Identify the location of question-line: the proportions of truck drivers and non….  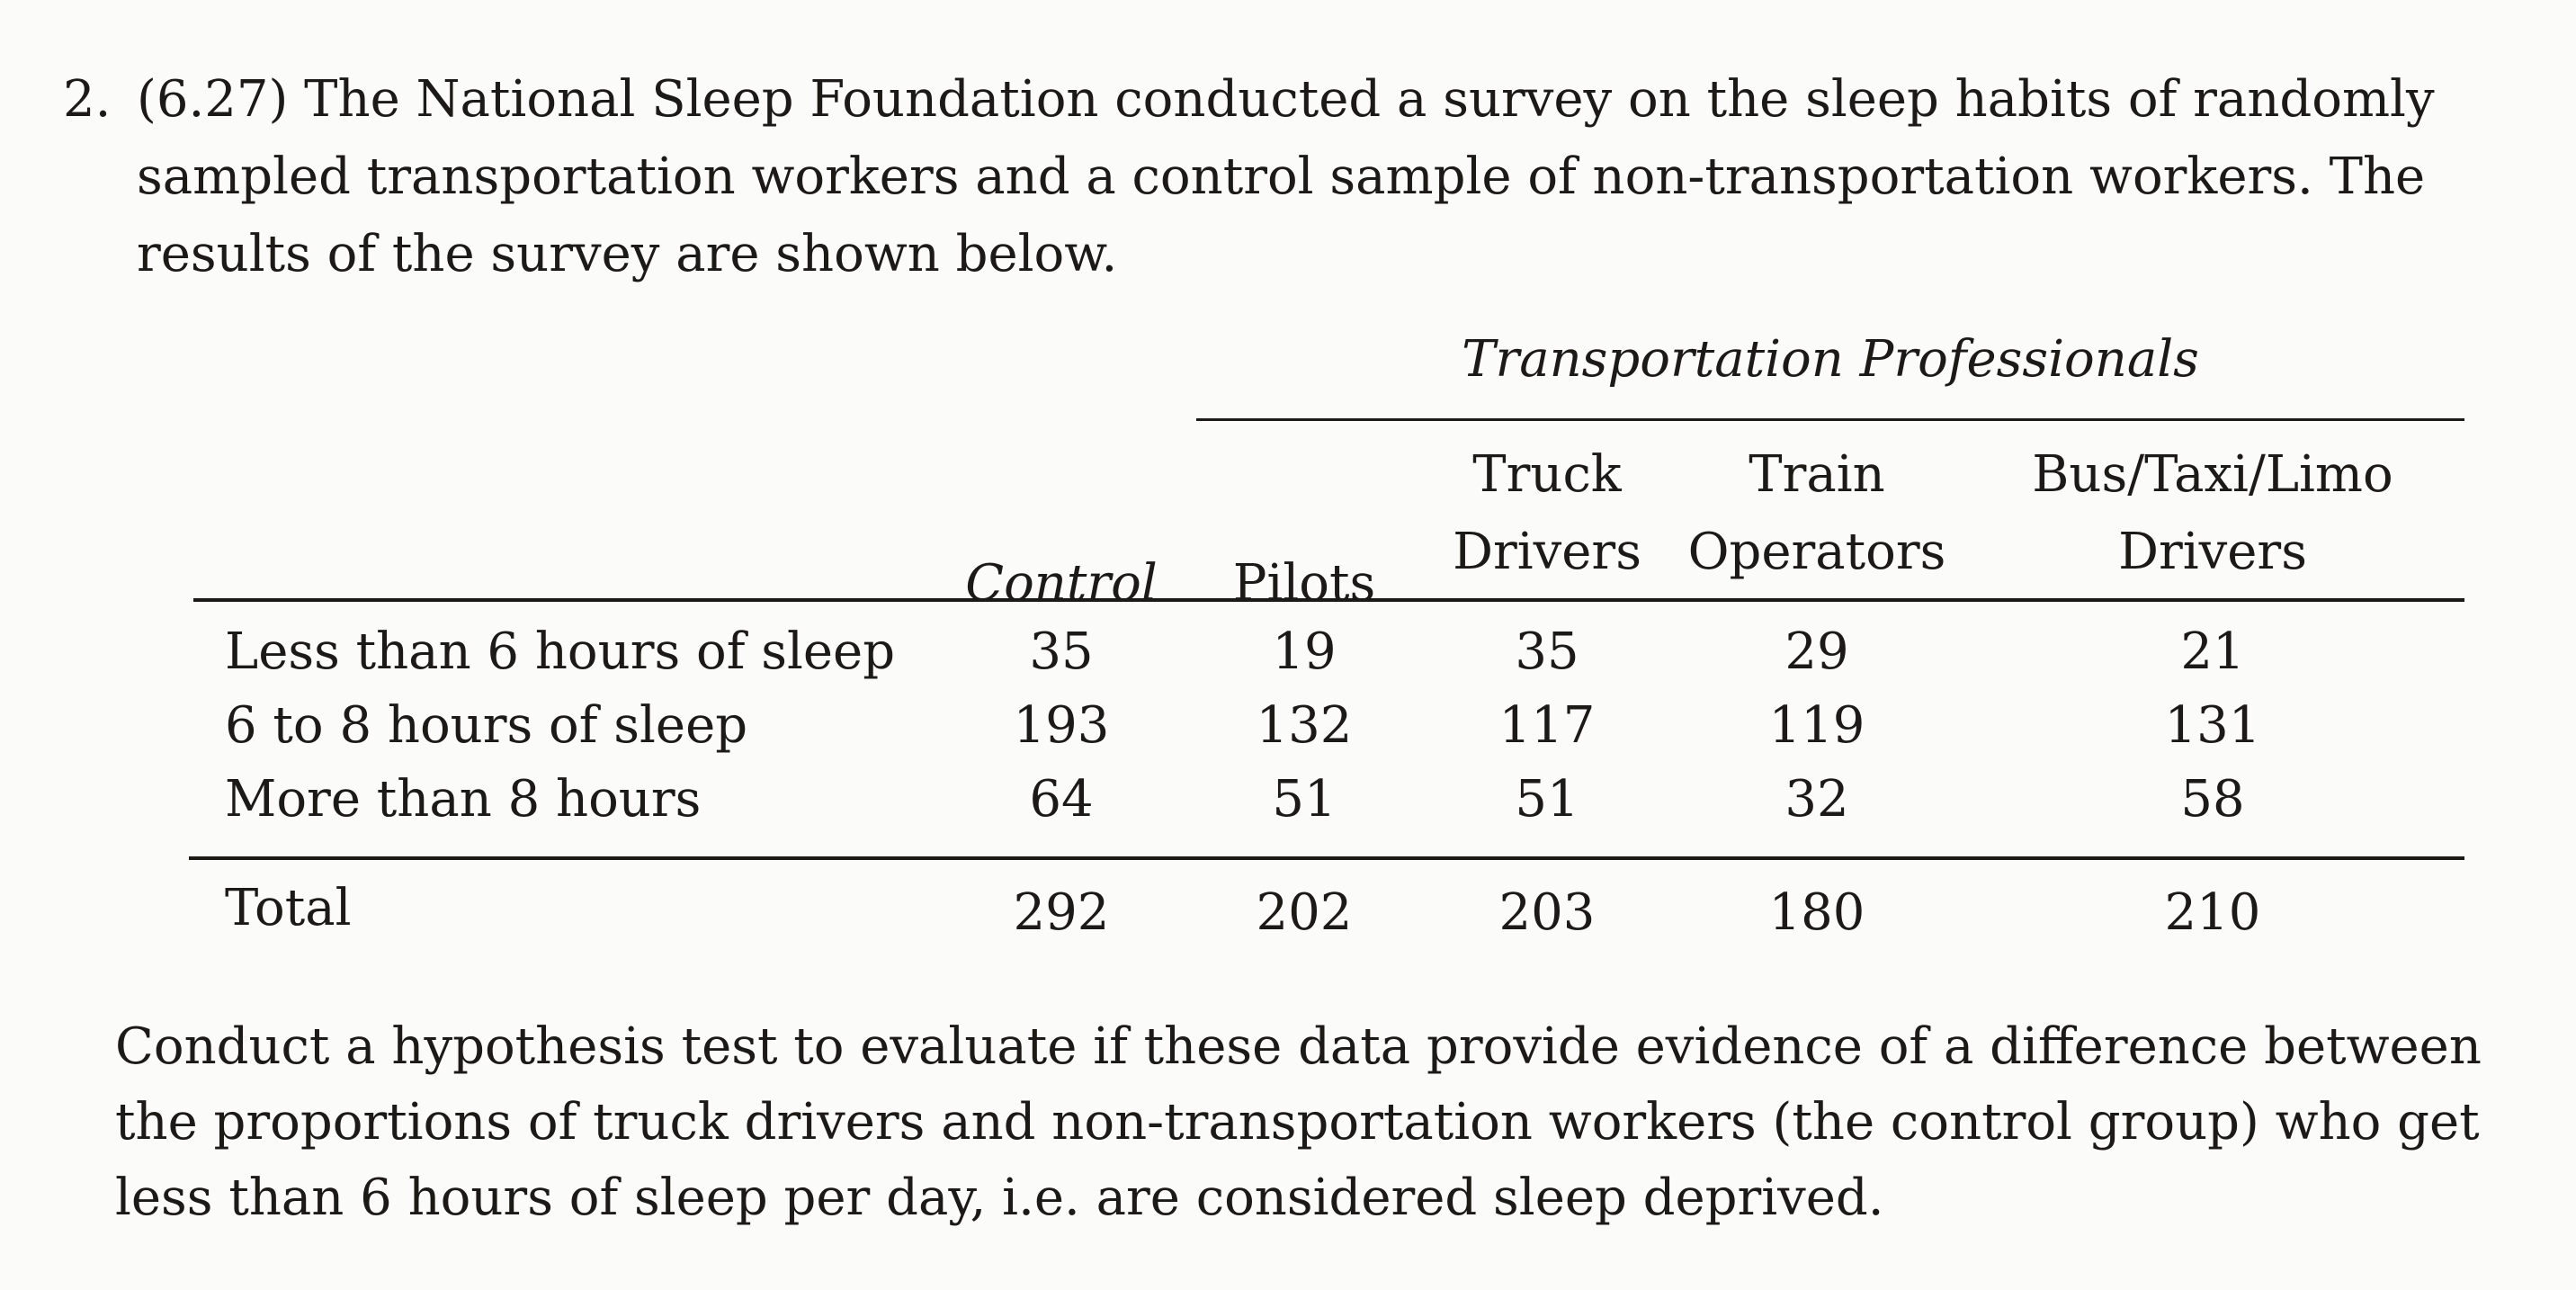
(1297, 1122).